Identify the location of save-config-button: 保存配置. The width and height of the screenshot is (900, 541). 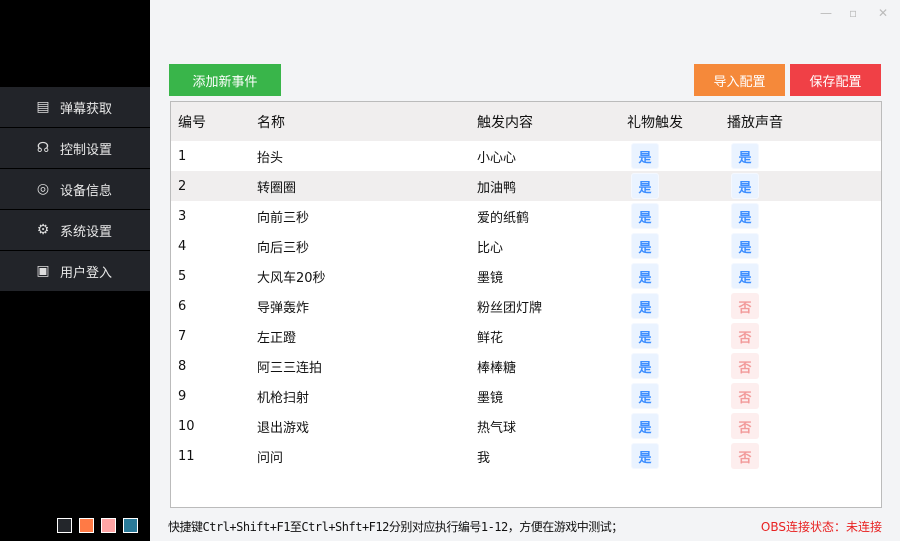
(835, 80).